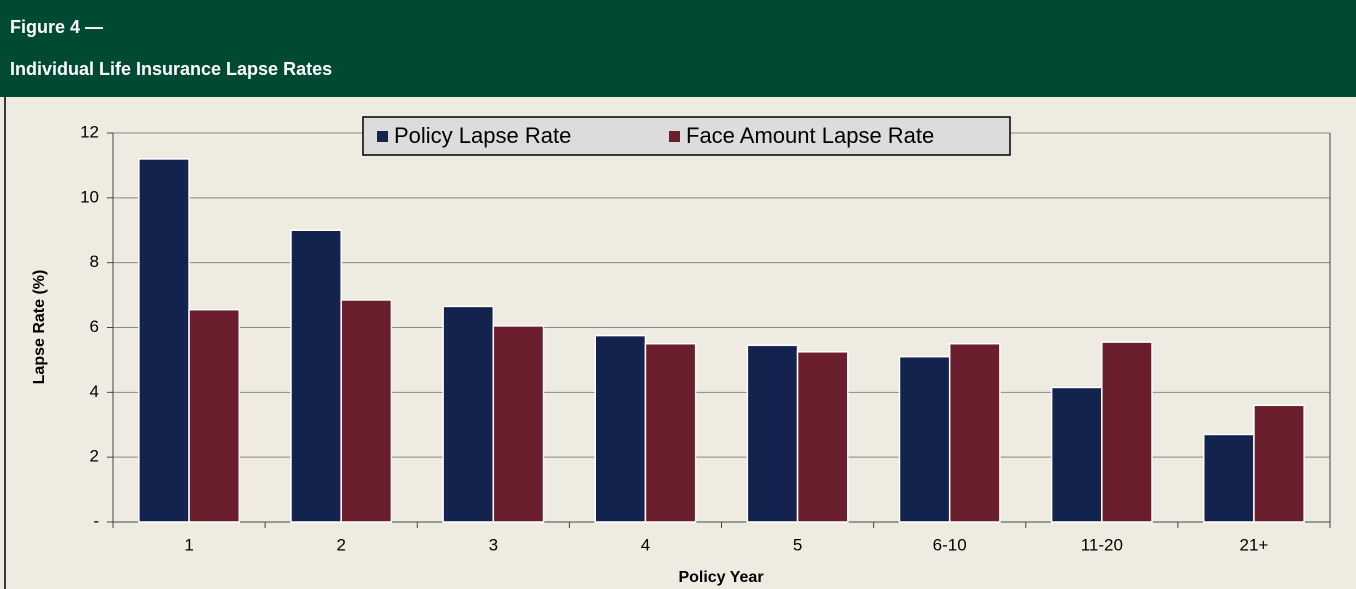  I want to click on y-tick-label: 2, so click(94, 456).